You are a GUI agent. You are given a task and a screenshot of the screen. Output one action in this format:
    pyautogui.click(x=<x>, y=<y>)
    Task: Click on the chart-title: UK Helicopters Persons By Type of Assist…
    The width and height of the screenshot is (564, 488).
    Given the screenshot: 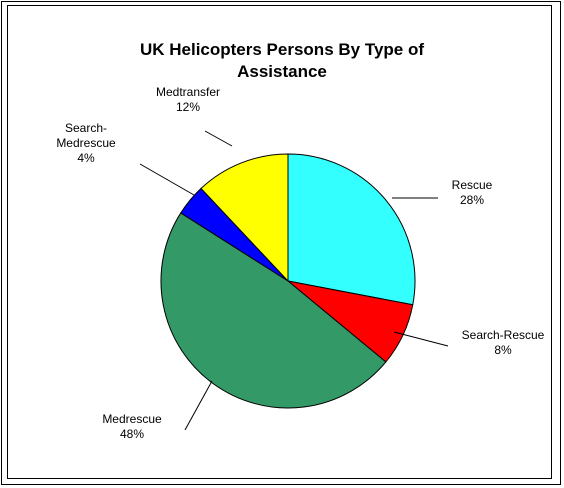 What is the action you would take?
    pyautogui.click(x=282, y=60)
    